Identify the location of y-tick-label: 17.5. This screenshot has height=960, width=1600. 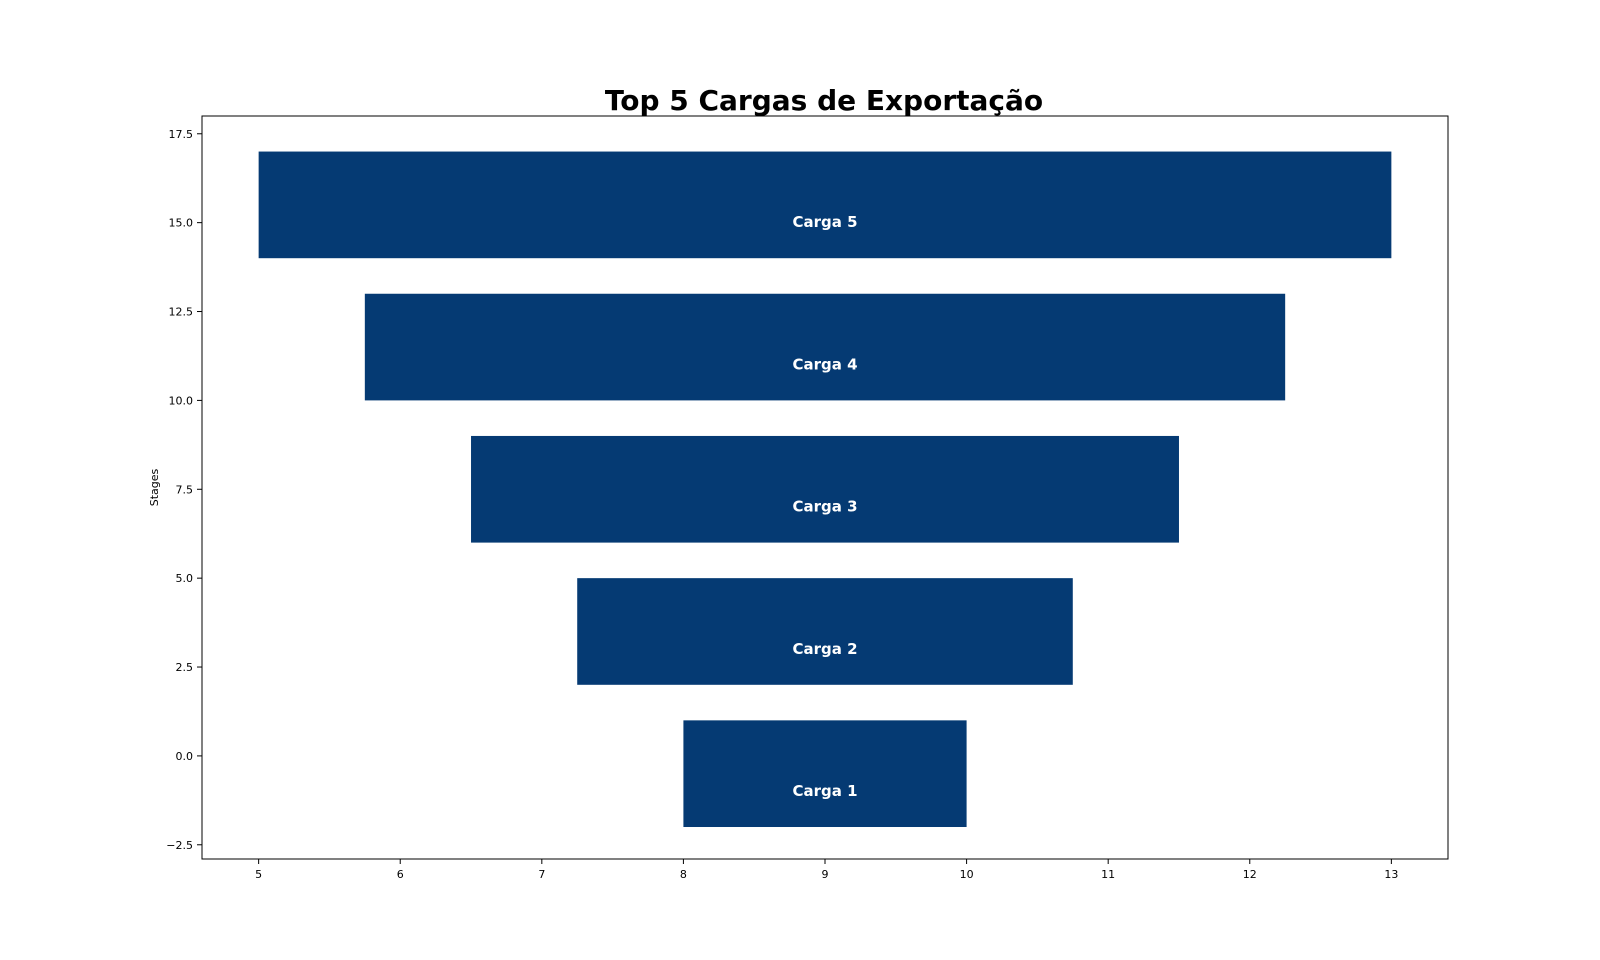
(181, 134).